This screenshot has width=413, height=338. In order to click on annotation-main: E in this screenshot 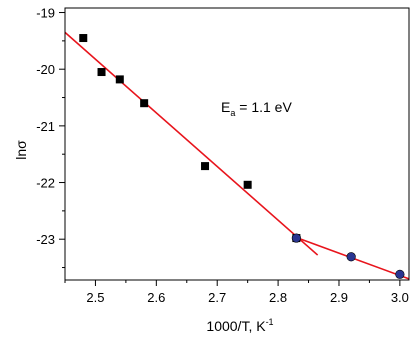, I will do `click(225, 107)`.